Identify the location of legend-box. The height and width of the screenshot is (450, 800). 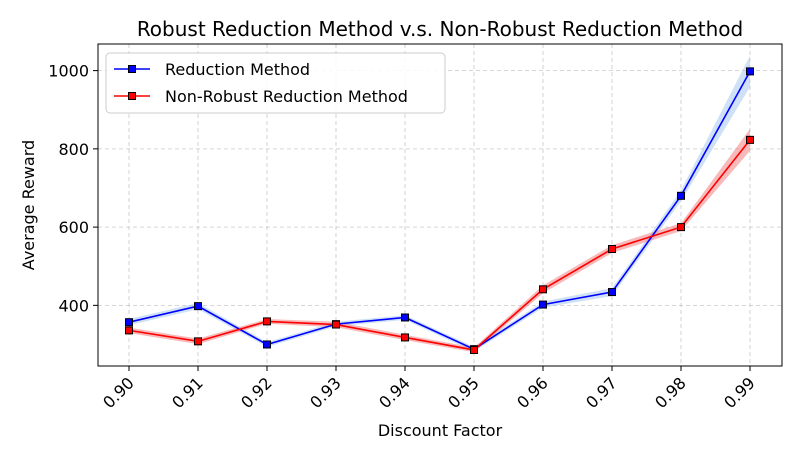
(275, 83).